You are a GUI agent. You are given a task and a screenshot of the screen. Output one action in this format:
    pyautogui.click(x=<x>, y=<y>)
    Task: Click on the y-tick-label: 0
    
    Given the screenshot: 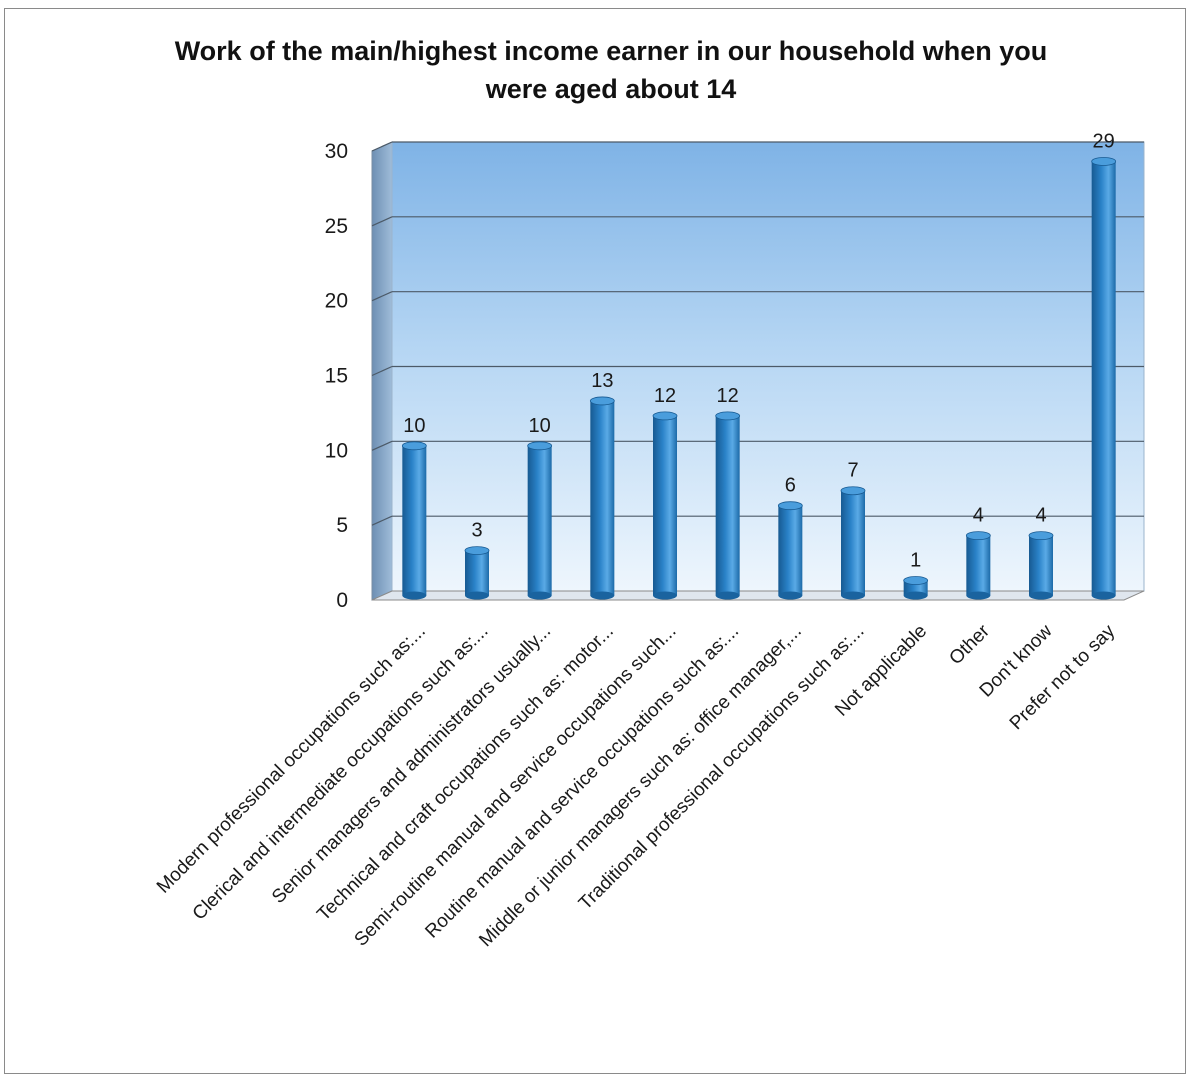 What is the action you would take?
    pyautogui.click(x=342, y=600)
    